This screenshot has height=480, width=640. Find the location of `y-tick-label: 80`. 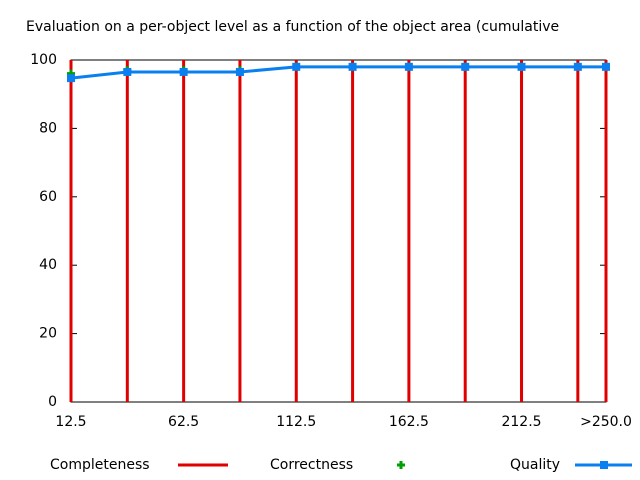

y-tick-label: 80 is located at coordinates (48, 128).